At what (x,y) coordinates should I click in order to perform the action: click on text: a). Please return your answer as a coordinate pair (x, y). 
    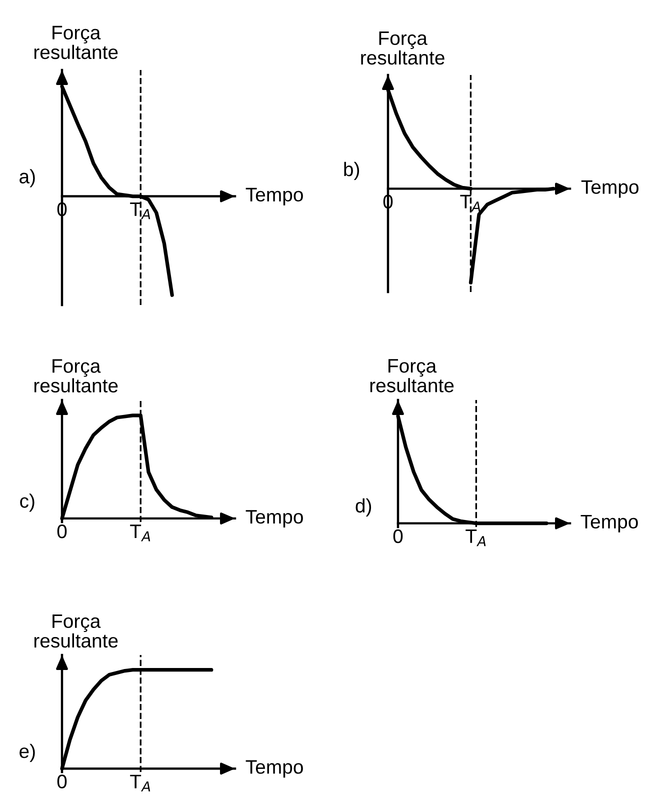
    Looking at the image, I should click on (27, 178).